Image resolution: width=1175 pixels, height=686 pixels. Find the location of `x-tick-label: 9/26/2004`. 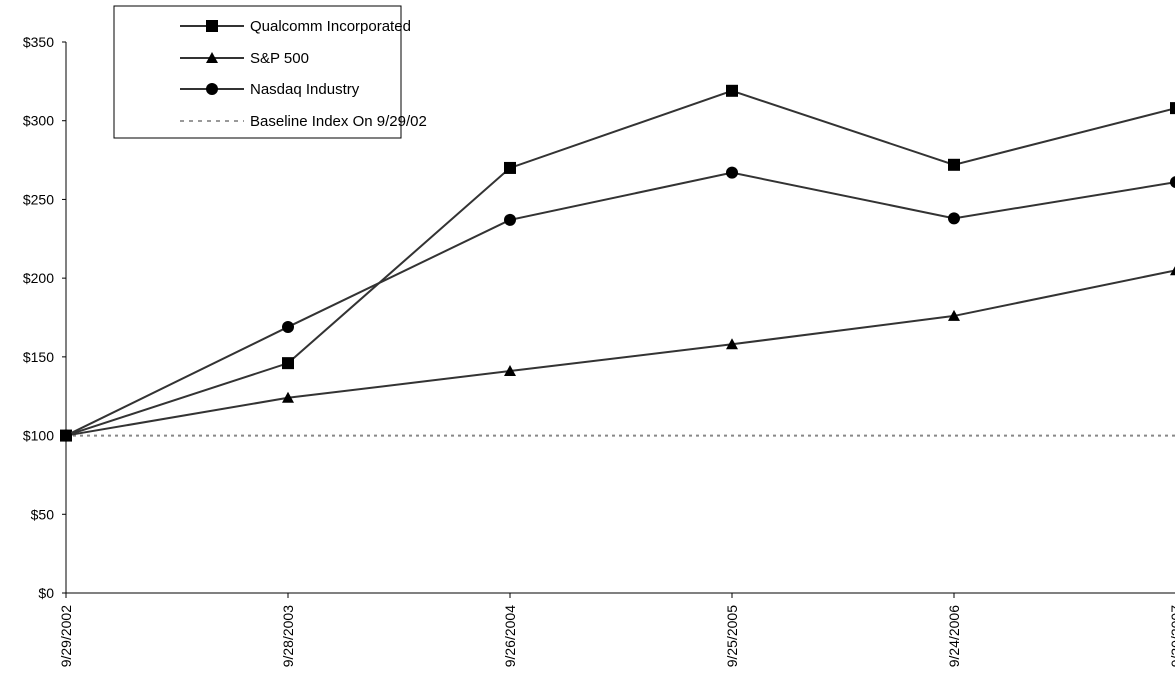

x-tick-label: 9/26/2004 is located at coordinates (510, 636).